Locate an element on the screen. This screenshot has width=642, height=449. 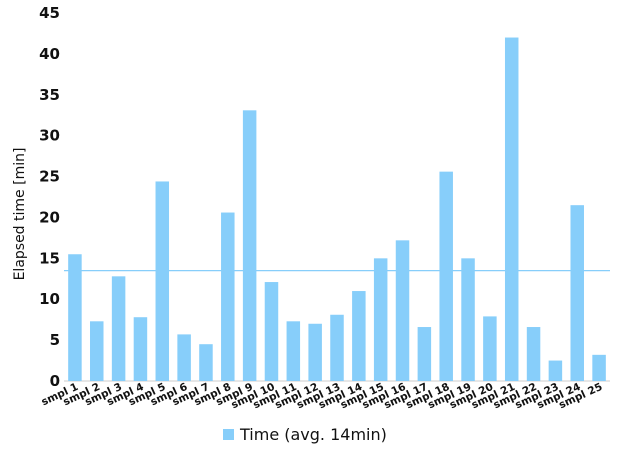
y-tick-label: 0 is located at coordinates (55, 381).